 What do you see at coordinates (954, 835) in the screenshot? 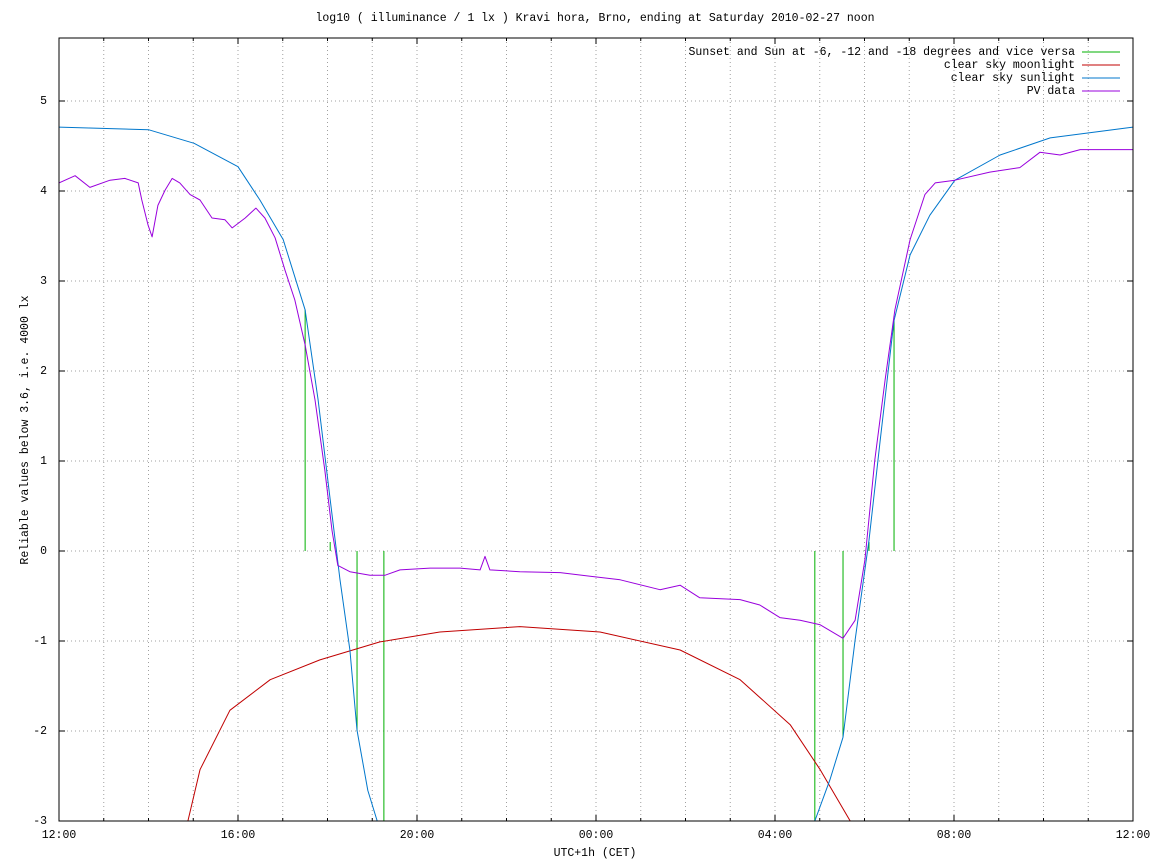
I see `x-tick-label: 08:00` at bounding box center [954, 835].